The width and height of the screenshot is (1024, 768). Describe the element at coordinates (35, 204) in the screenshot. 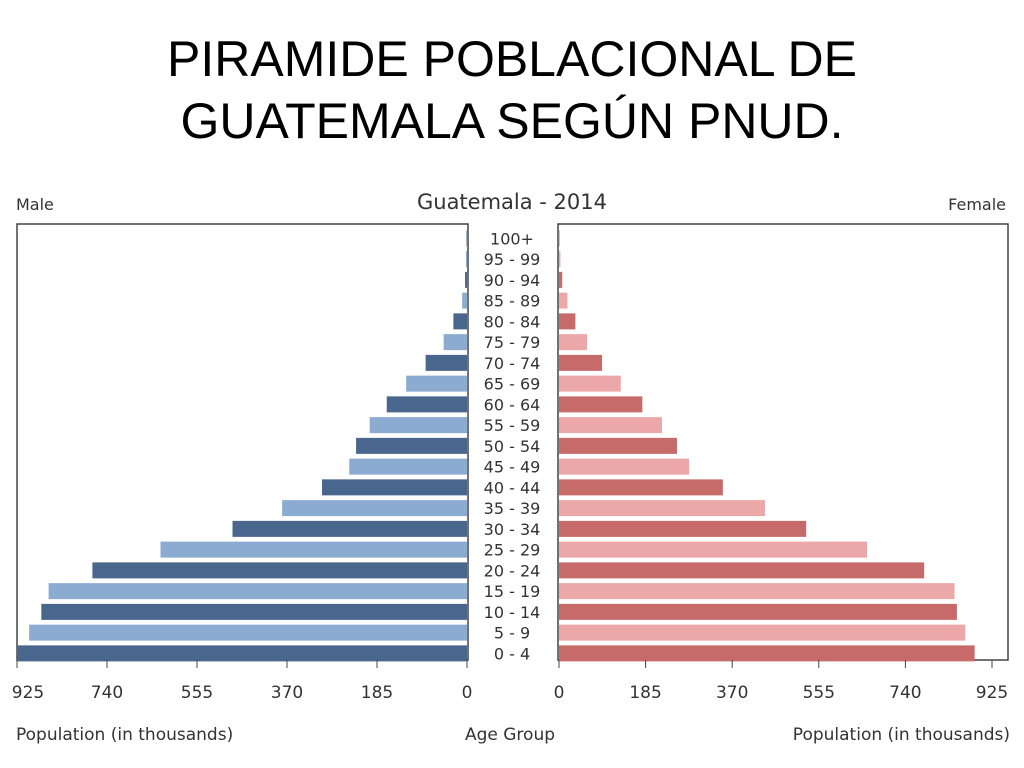

I see `male-label: Male` at that location.